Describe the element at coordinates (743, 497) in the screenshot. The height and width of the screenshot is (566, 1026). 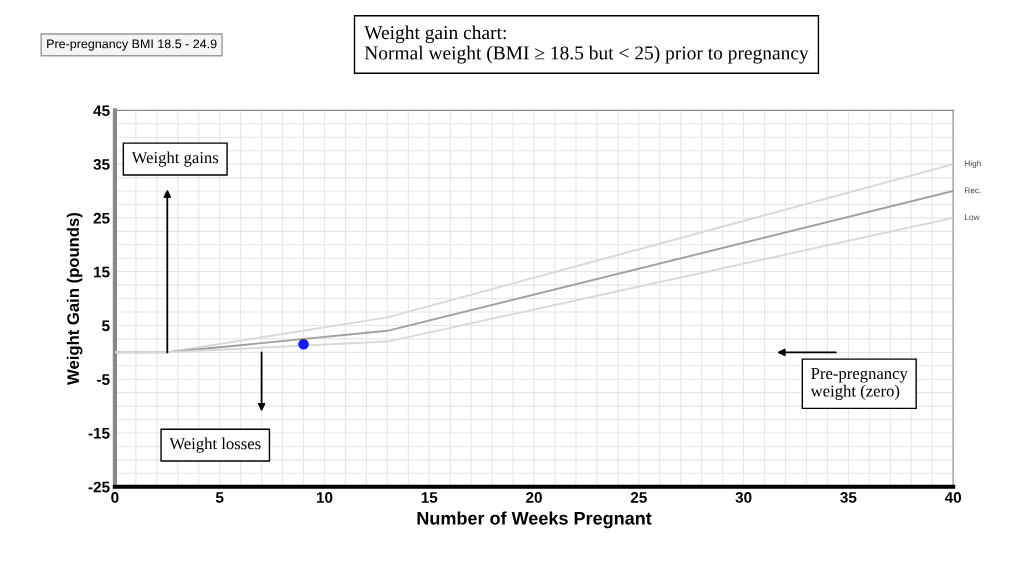
I see `x-tick-label: 30` at that location.